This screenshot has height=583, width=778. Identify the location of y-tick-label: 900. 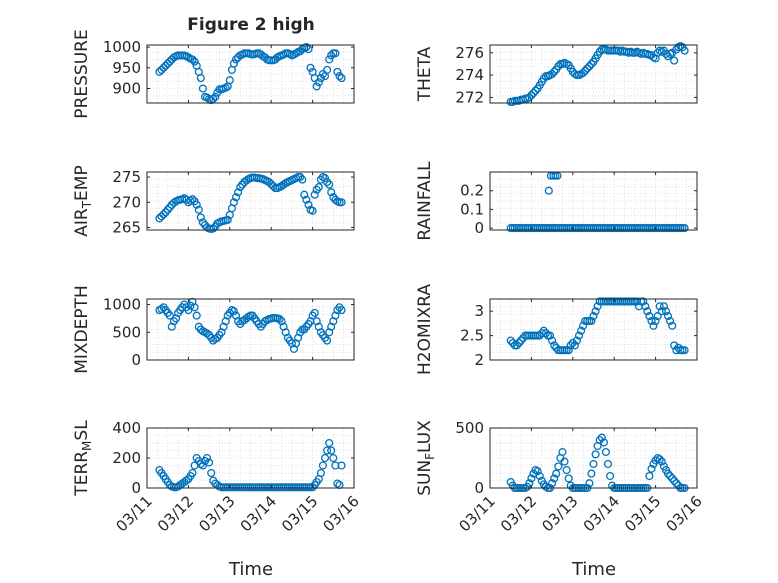
(126, 89).